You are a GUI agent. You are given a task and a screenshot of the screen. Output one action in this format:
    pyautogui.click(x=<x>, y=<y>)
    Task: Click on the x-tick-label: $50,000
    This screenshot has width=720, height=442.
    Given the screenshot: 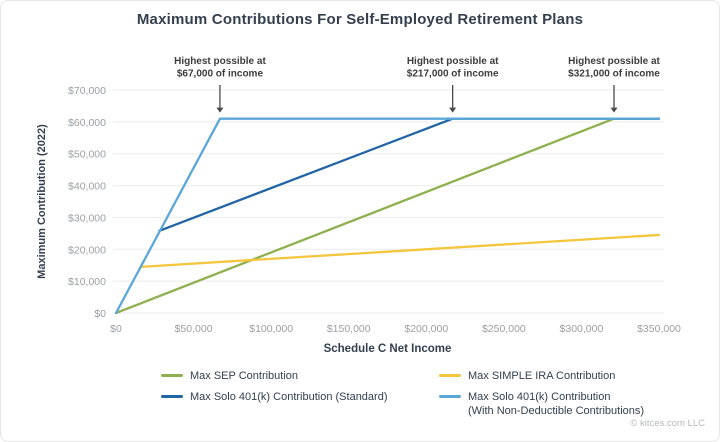 What is the action you would take?
    pyautogui.click(x=194, y=329)
    